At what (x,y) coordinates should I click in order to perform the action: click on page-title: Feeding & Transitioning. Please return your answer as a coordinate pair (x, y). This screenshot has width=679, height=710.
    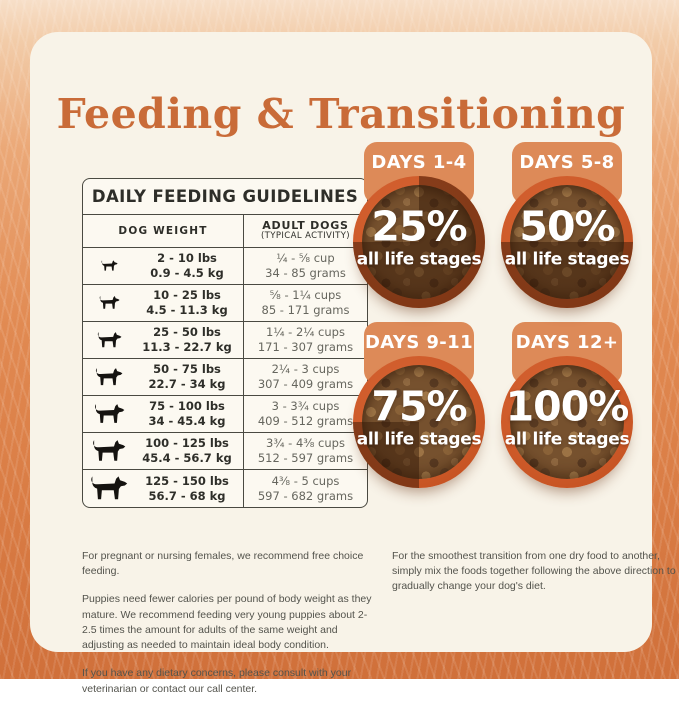
    Looking at the image, I should click on (341, 114).